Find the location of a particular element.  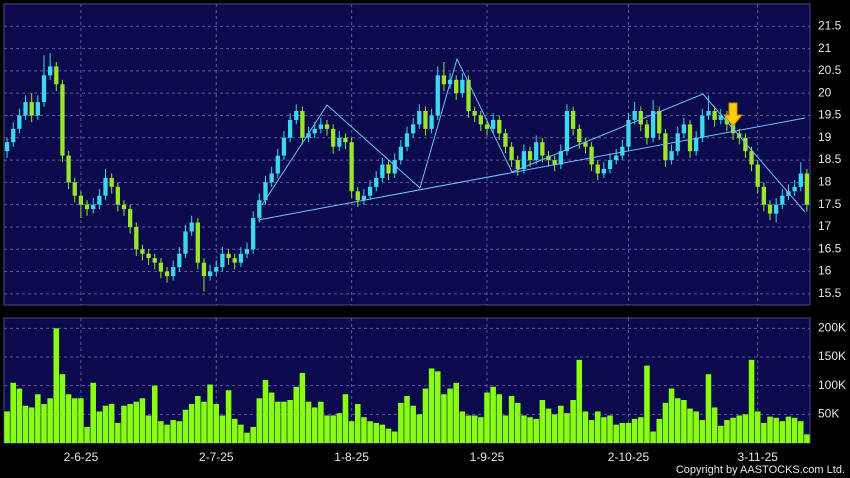

y-tick-label: 18.5 is located at coordinates (830, 159).